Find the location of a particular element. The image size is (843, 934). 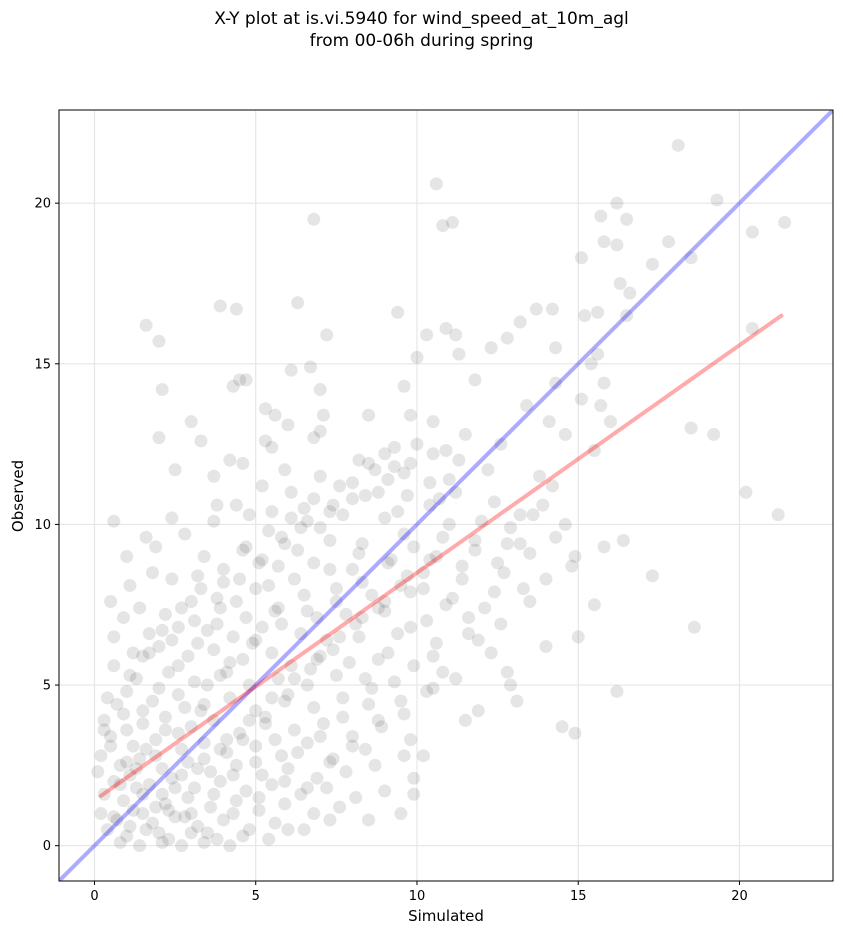

y-tick-label: 5 is located at coordinates (47, 686).